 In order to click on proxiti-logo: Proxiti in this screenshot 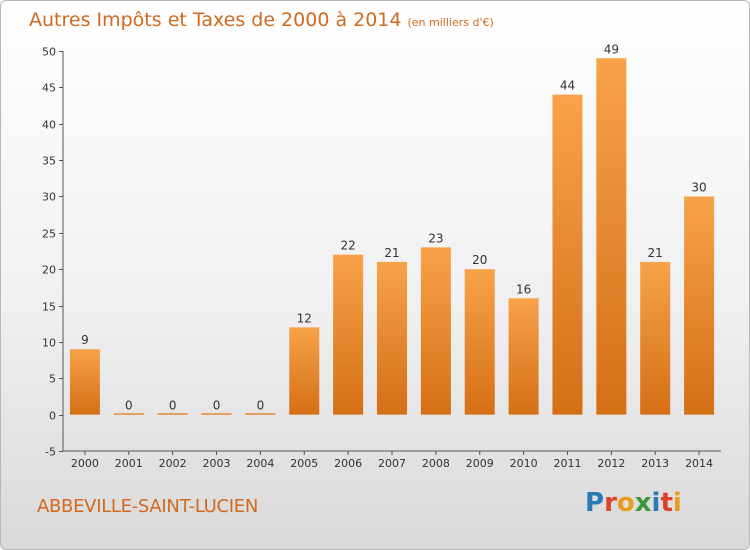, I will do `click(633, 503)`.